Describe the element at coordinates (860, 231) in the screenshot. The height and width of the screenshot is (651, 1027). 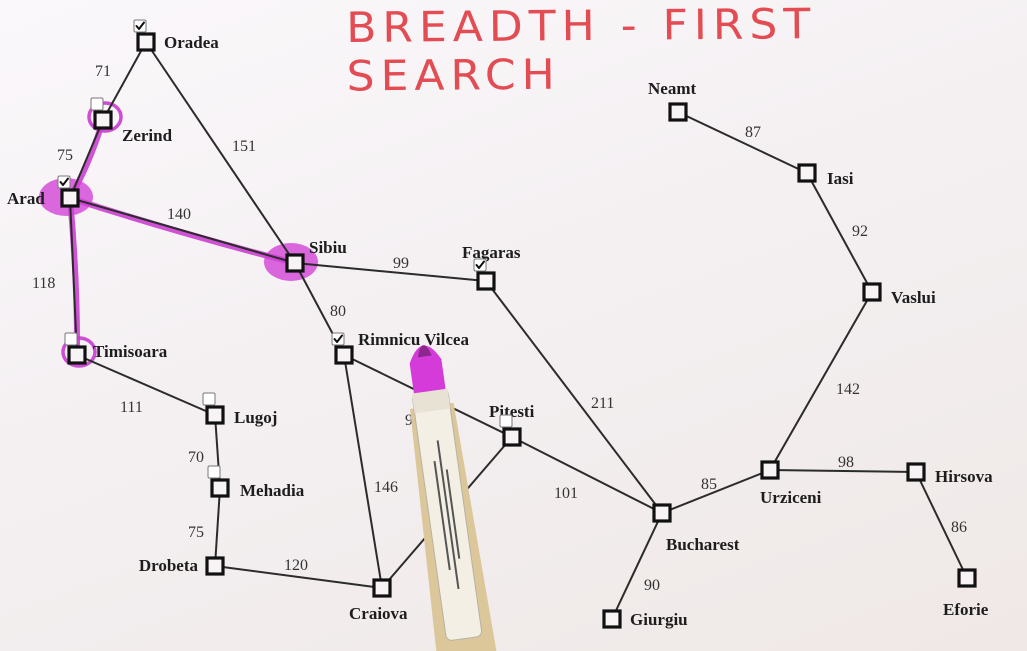
I see `edge-cost-vaslui-iasi: 92` at that location.